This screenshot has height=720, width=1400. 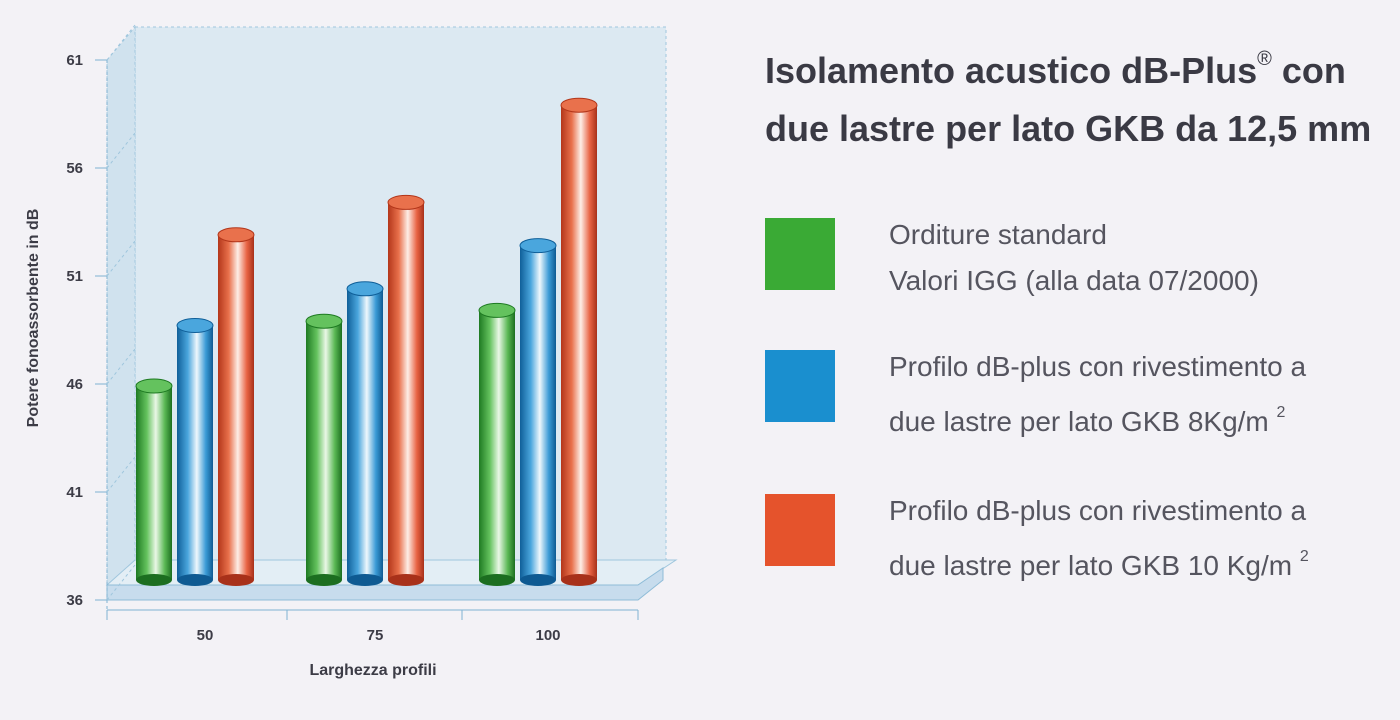 What do you see at coordinates (74, 168) in the screenshot?
I see `y-tick-label: 56` at bounding box center [74, 168].